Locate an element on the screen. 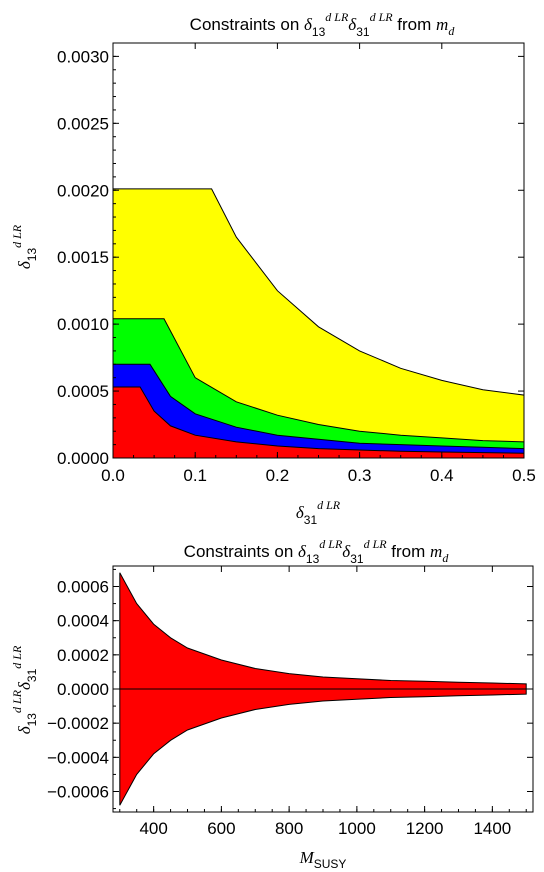 Image resolution: width=544 pixels, height=872 pixels. chart1-y-tick-label: 0.0010 is located at coordinates (83, 324).